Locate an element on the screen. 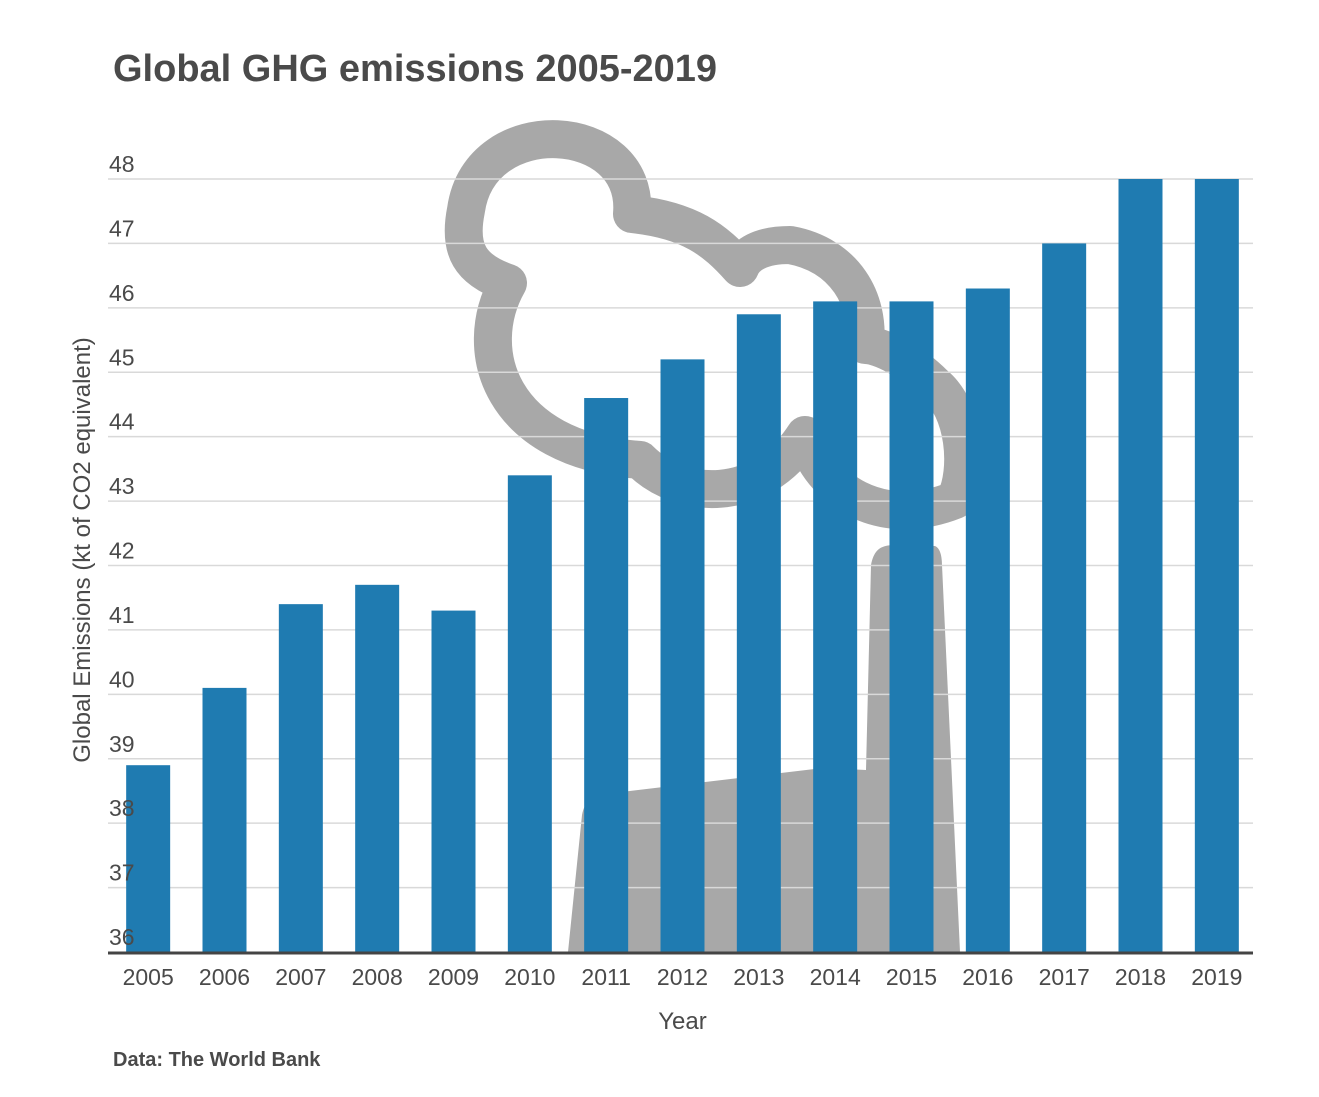  bar-2013 is located at coordinates (758, 633).